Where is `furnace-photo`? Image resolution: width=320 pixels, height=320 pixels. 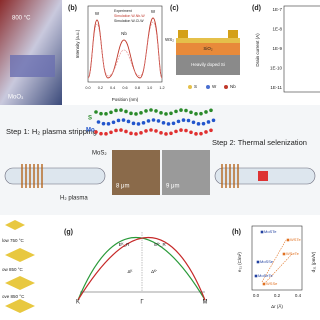 furnace-photo is located at coordinates (31, 52).